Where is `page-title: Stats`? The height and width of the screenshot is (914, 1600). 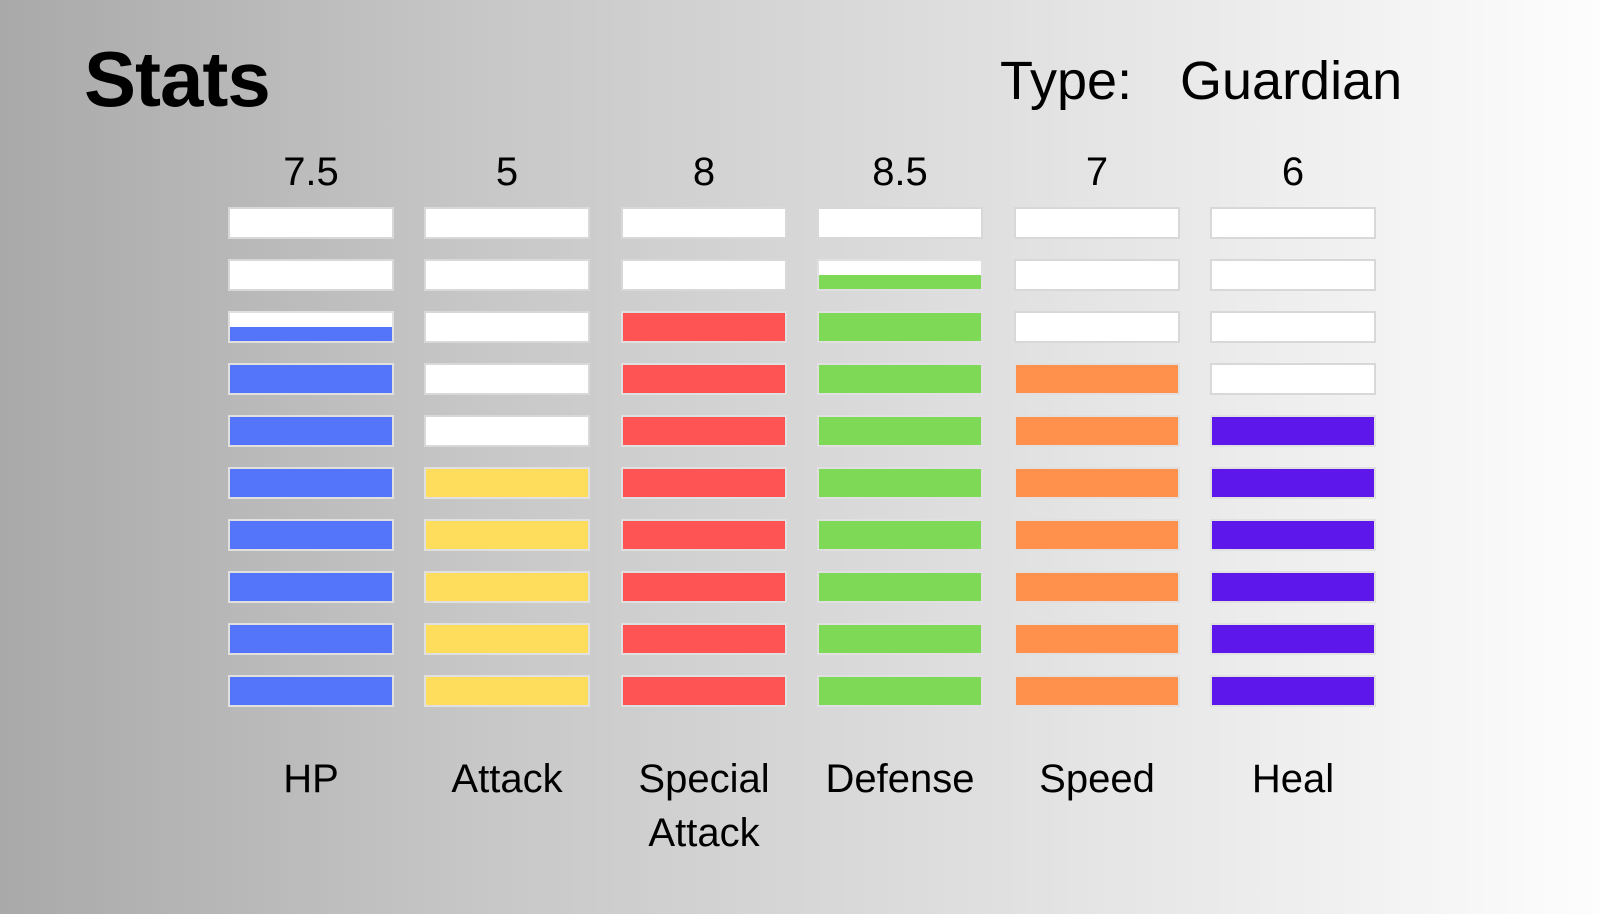 page-title: Stats is located at coordinates (177, 79).